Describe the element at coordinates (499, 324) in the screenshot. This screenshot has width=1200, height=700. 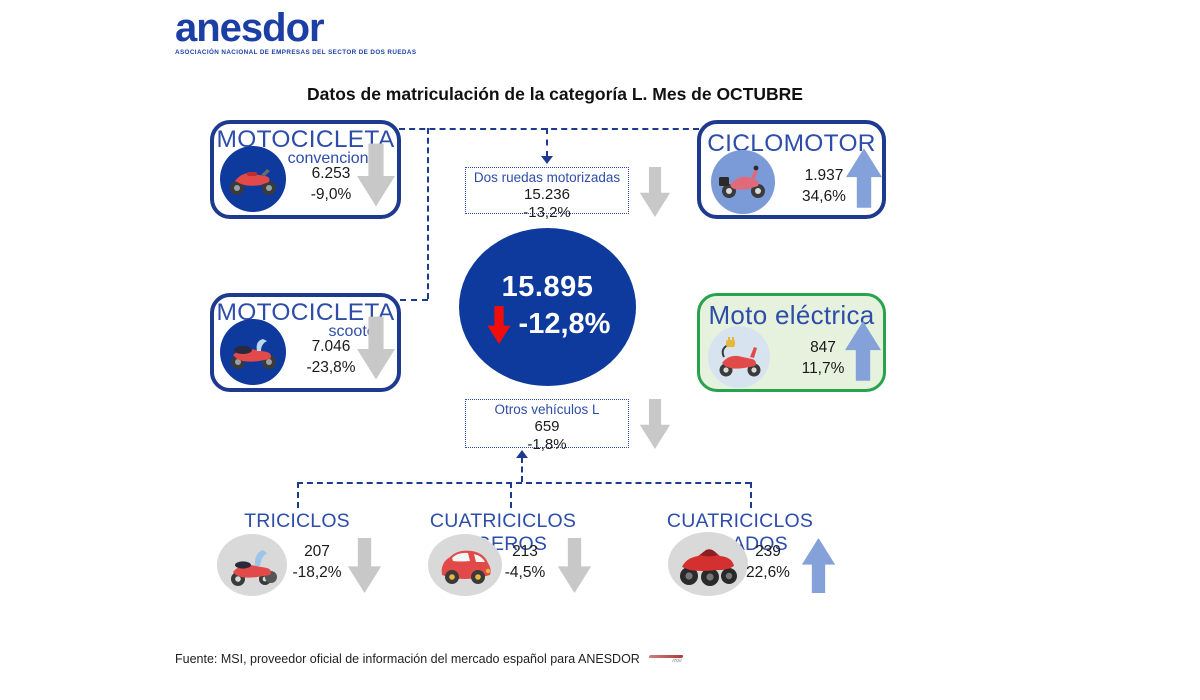
I see `red-down-arrow-icon` at that location.